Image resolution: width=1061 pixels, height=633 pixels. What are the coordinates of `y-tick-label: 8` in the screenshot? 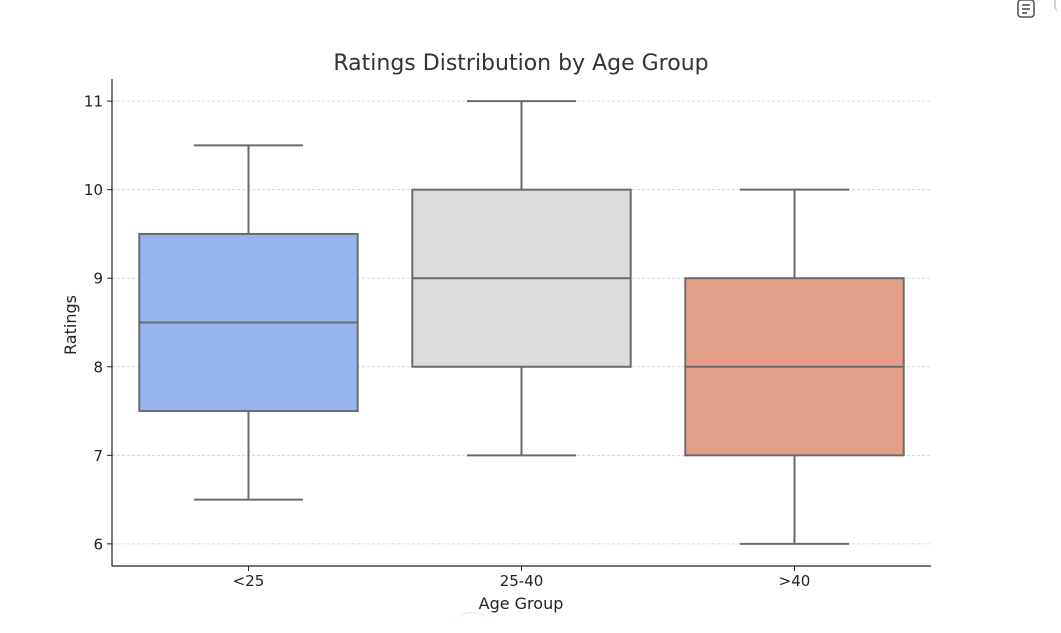 It's located at (98, 367).